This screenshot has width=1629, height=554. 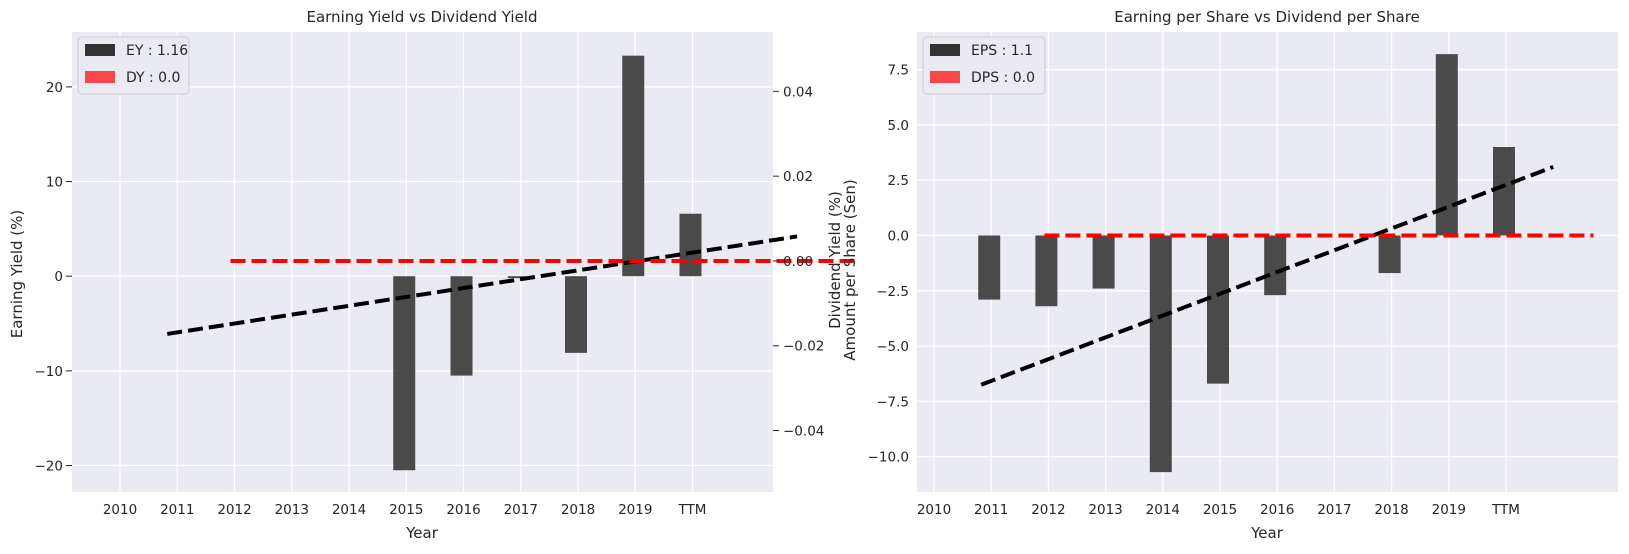 What do you see at coordinates (803, 347) in the screenshot?
I see `y2-tick-label: −0.02` at bounding box center [803, 347].